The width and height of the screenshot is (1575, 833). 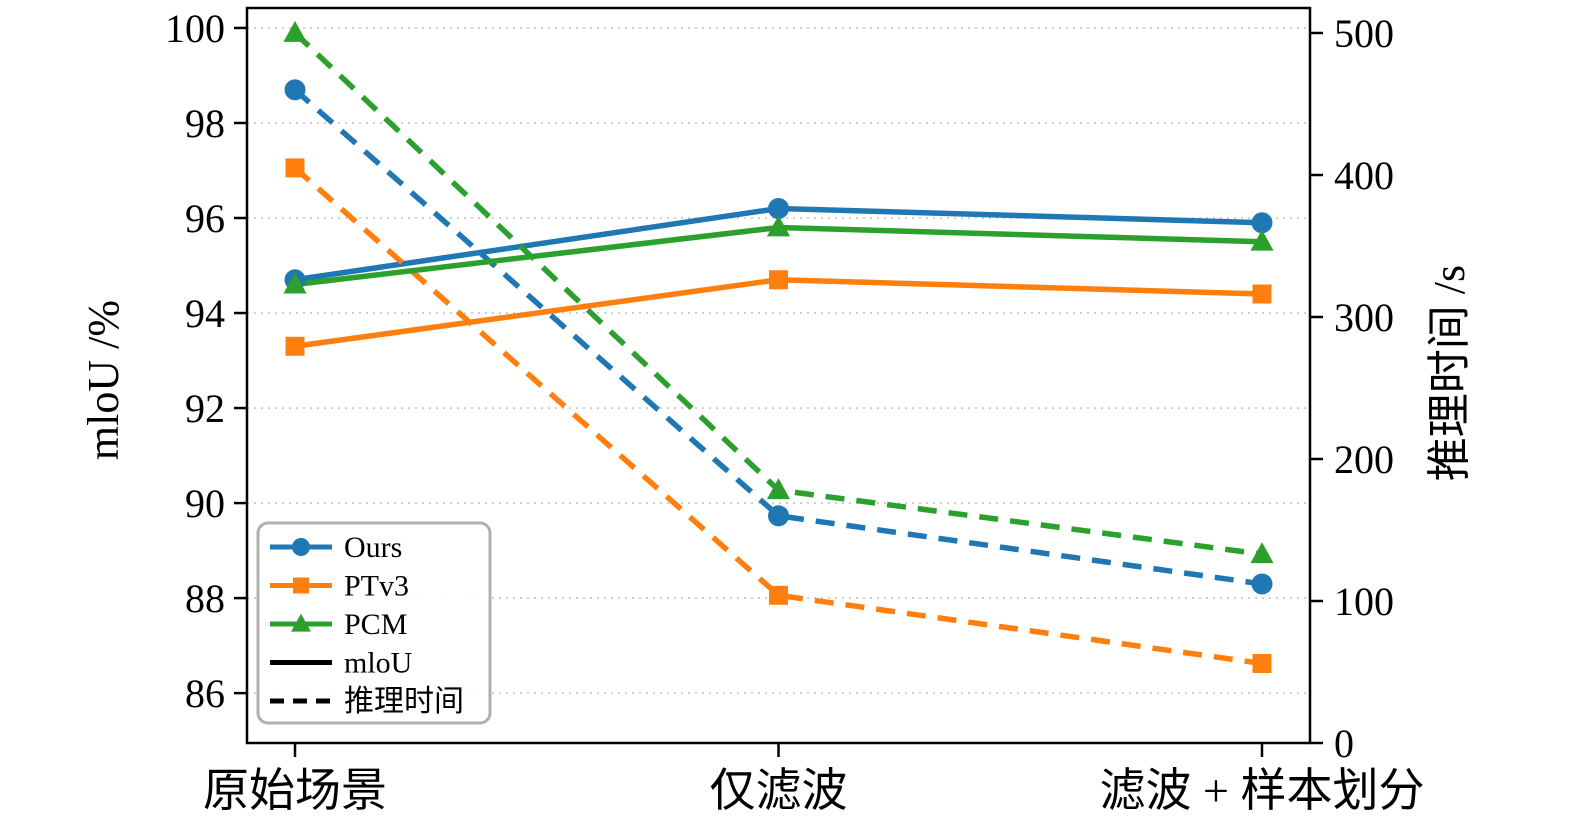 I want to click on left-tick-label: 86, so click(x=205, y=693).